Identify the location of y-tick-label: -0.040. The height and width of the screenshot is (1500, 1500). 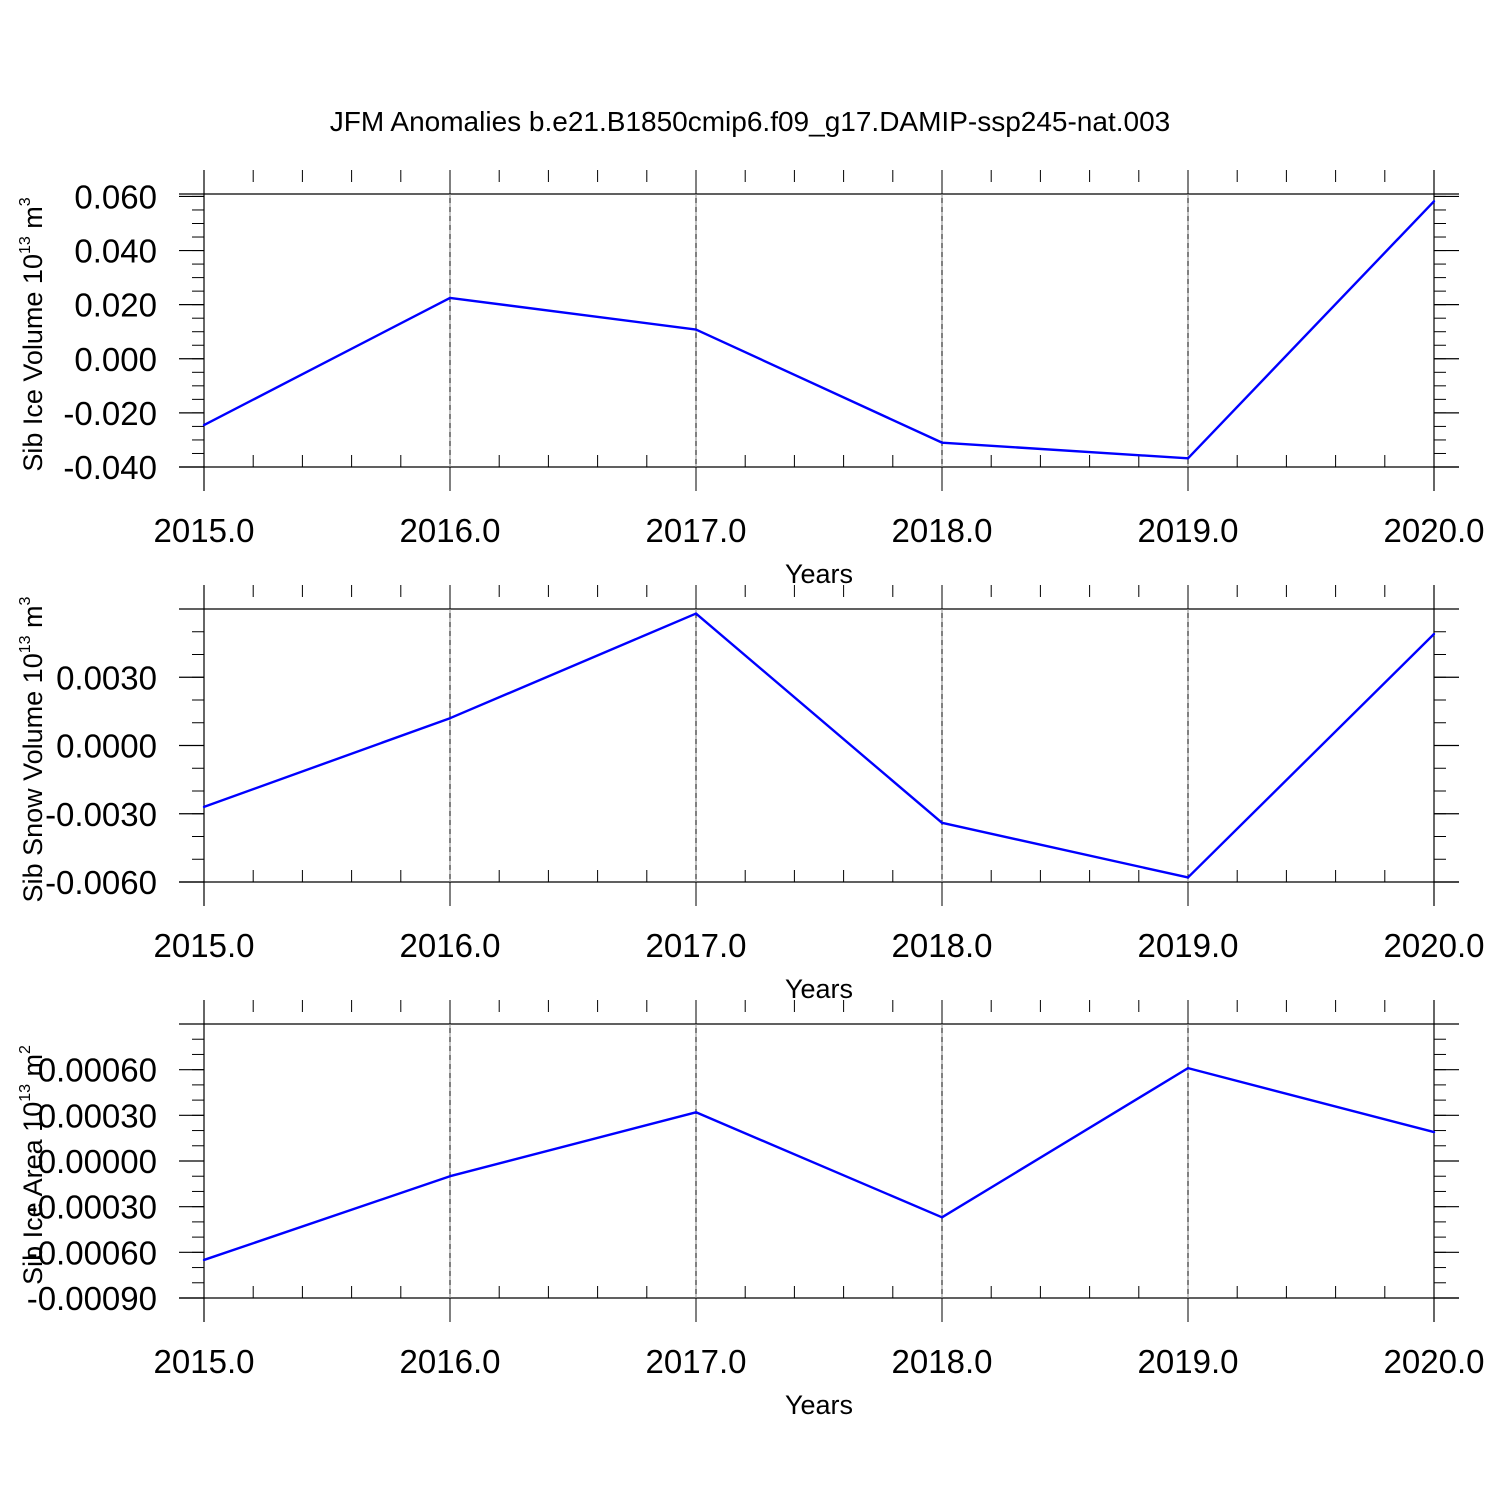
(110, 467).